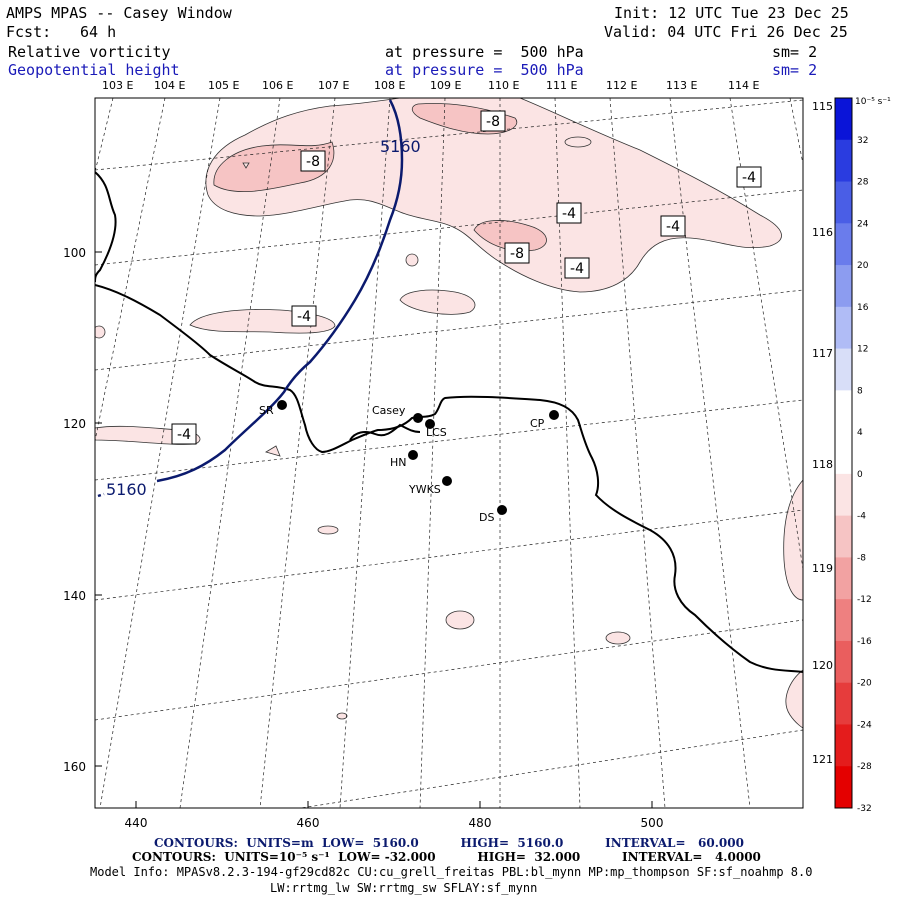 This screenshot has height=900, width=900. What do you see at coordinates (864, 642) in the screenshot?
I see `colorbar-label: -16` at bounding box center [864, 642].